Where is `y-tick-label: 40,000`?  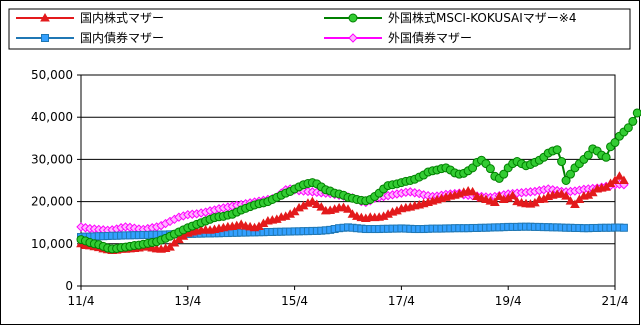 y-tick-label: 40,000 is located at coordinates (52, 117).